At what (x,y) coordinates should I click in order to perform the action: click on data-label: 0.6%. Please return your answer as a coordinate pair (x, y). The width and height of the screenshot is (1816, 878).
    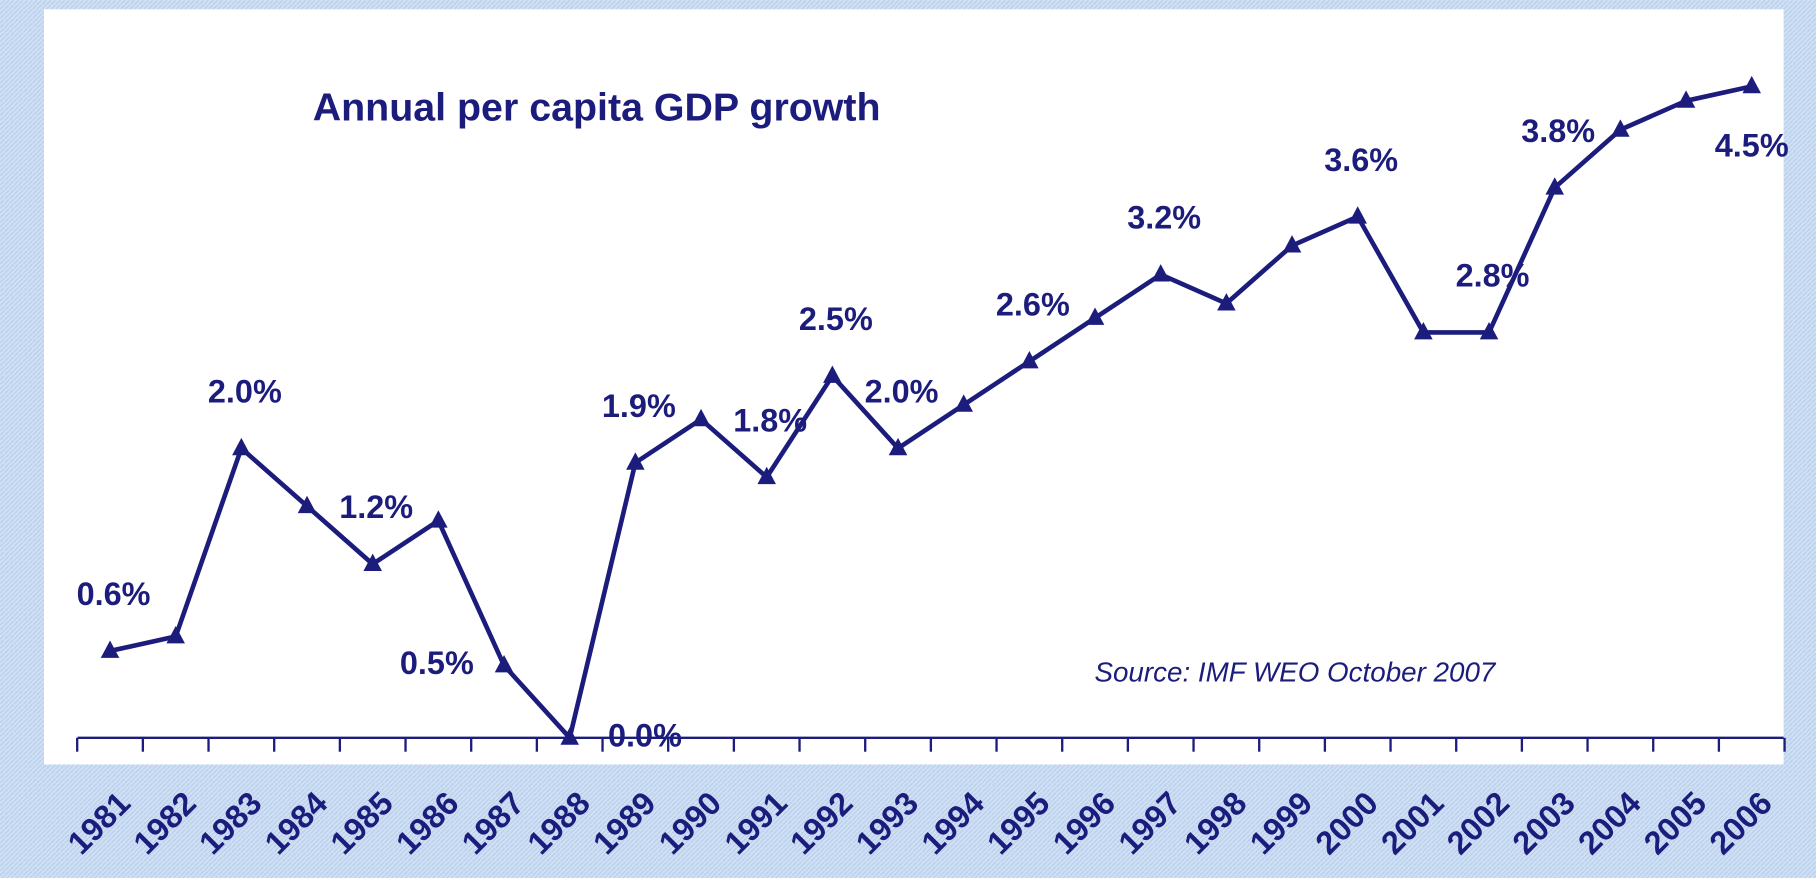
    Looking at the image, I should click on (114, 594).